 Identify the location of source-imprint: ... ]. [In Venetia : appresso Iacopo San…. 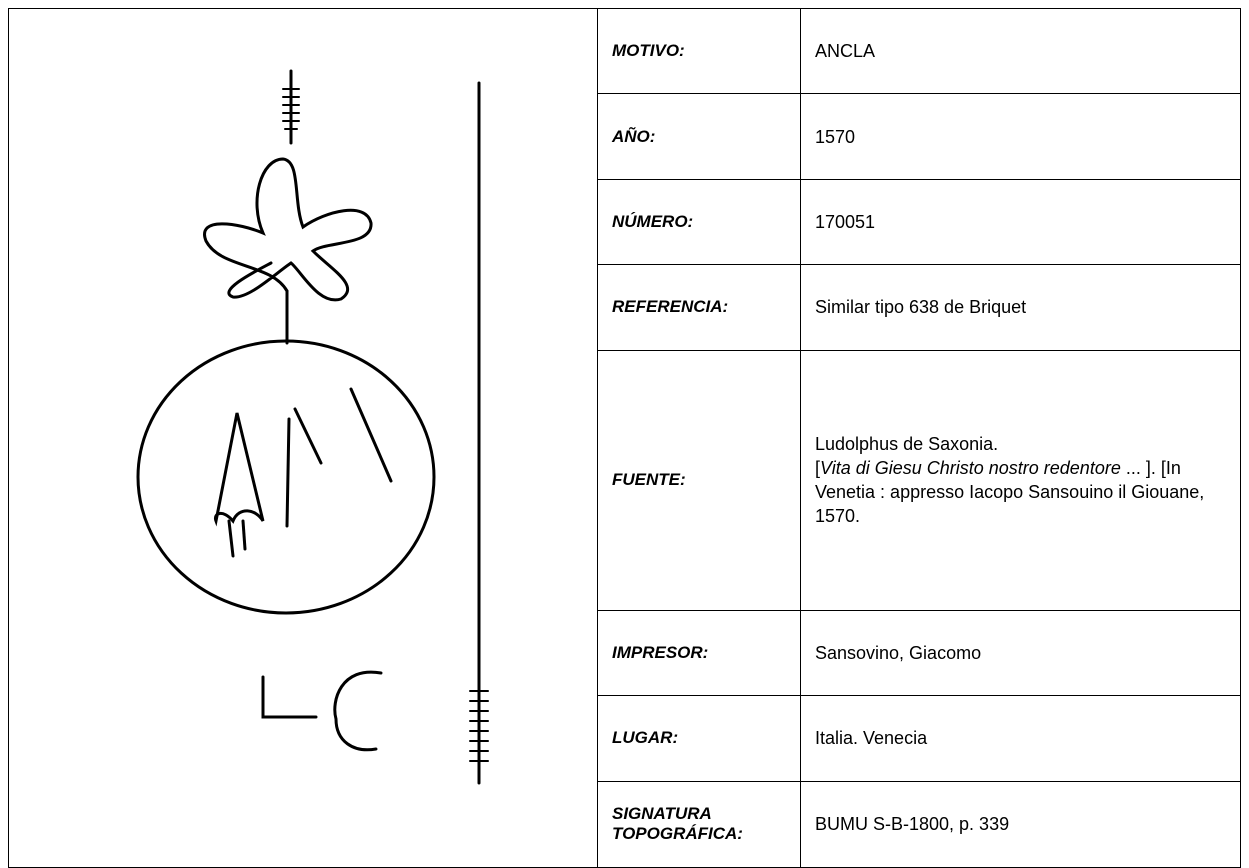
(1010, 492).